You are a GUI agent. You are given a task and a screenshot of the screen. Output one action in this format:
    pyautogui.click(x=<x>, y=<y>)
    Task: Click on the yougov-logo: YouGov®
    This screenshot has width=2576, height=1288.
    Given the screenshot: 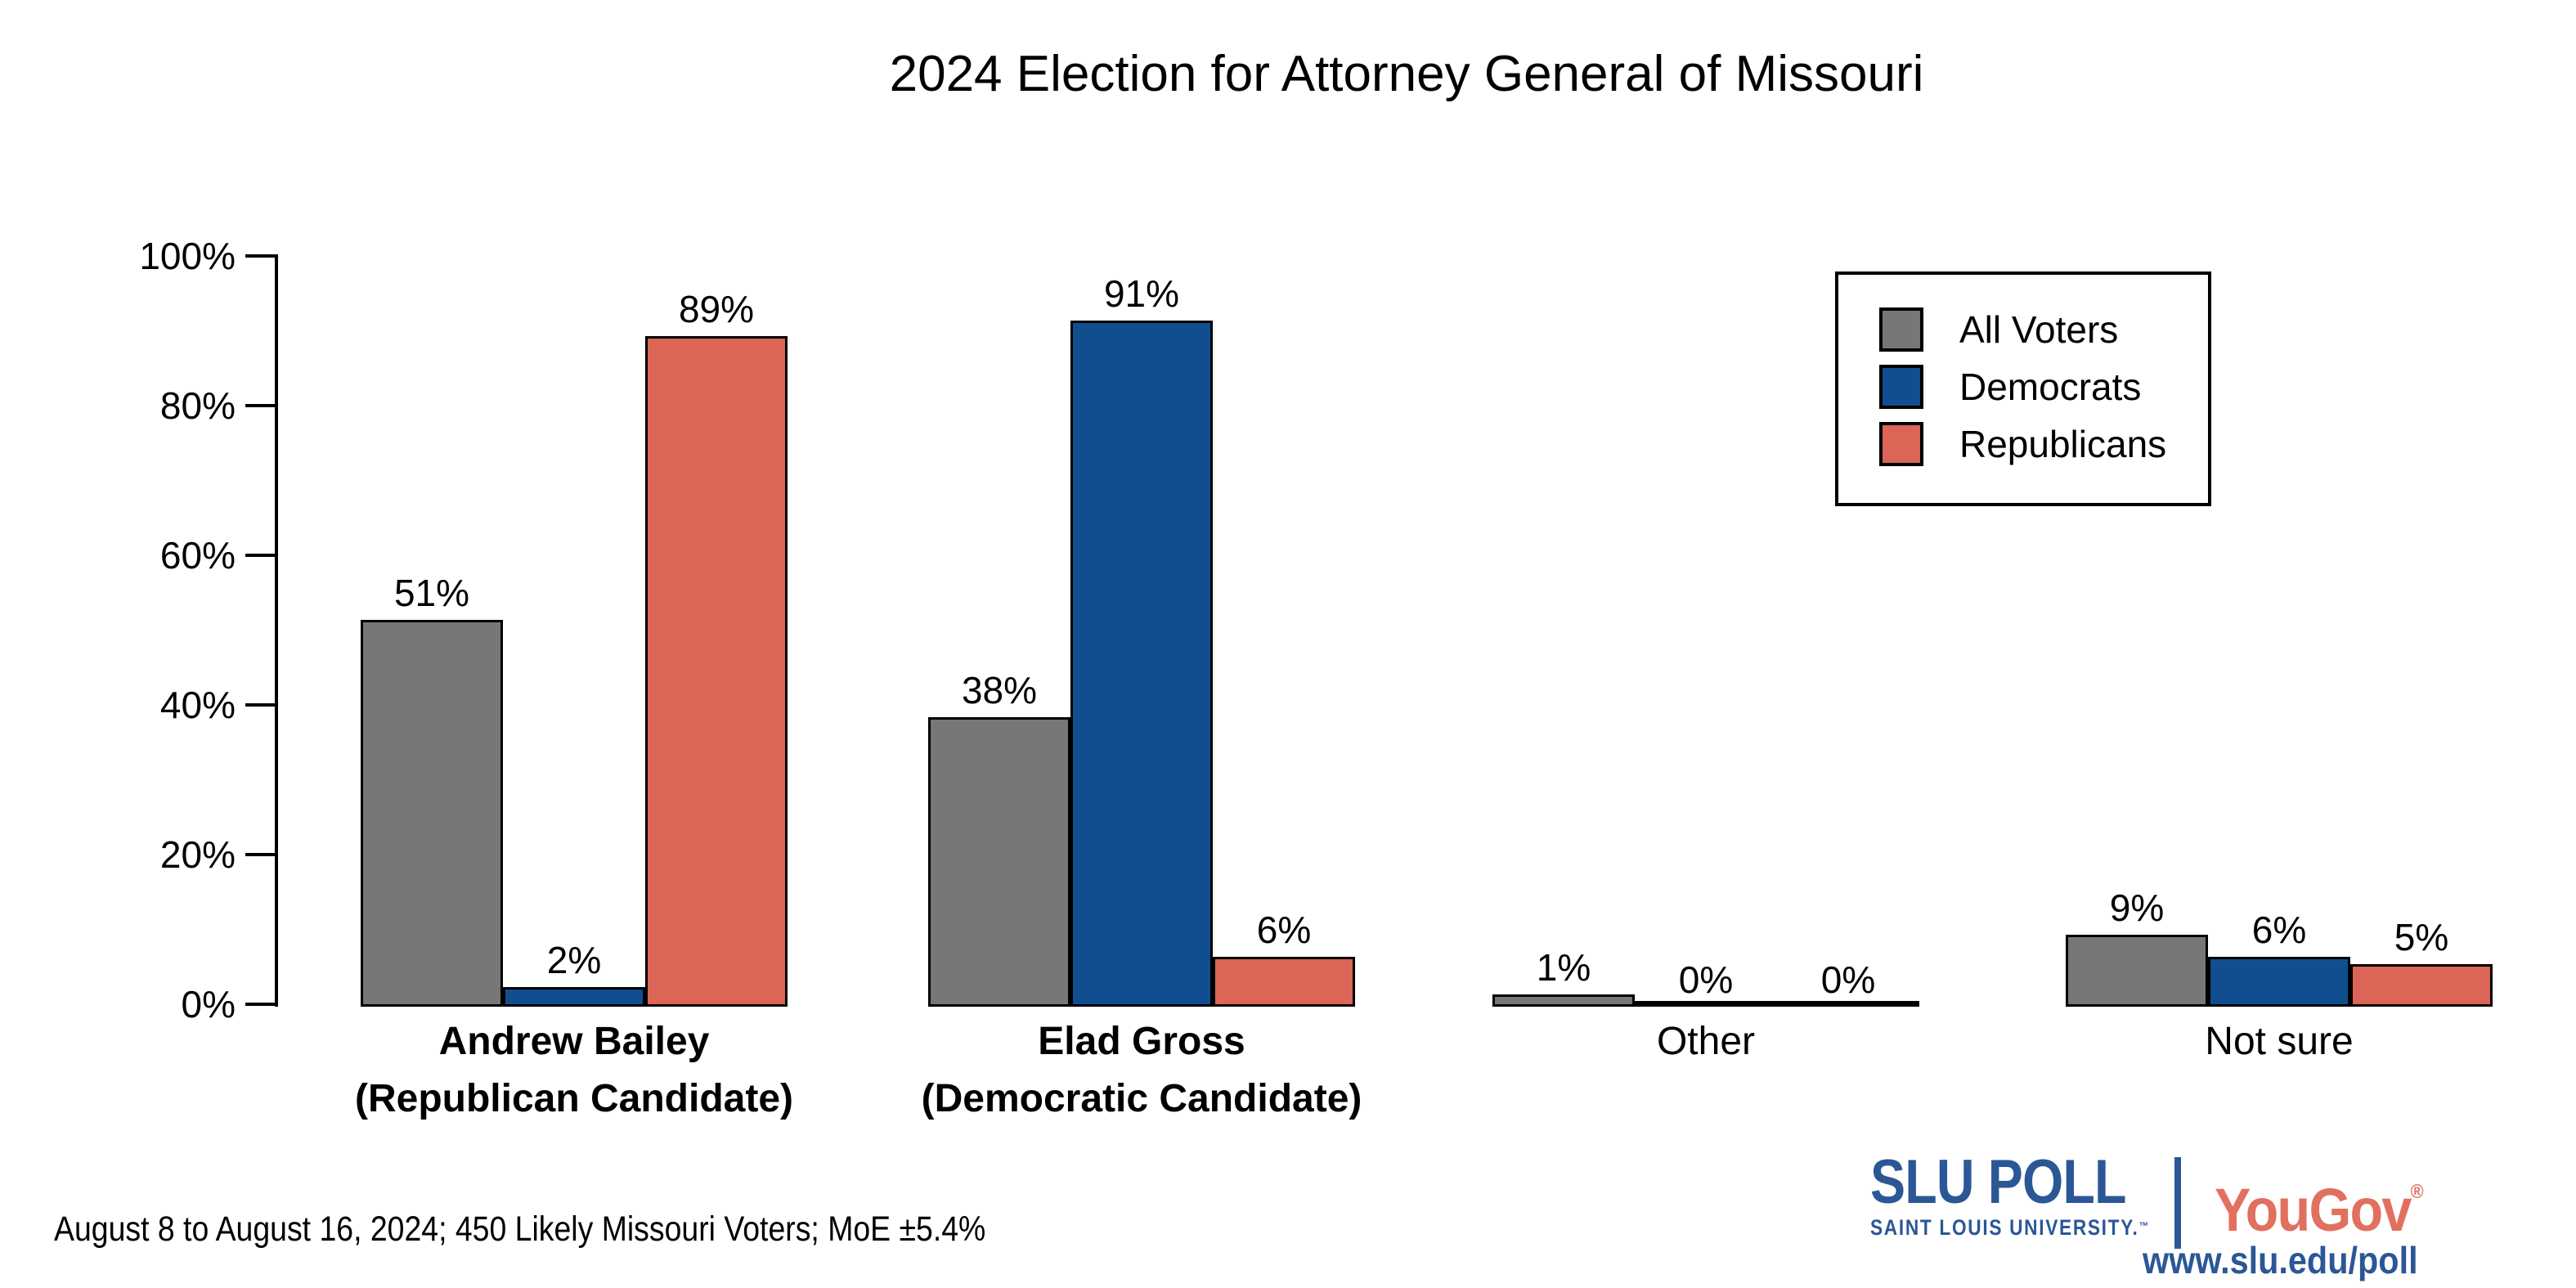 What is the action you would take?
    pyautogui.click(x=2319, y=1201)
    